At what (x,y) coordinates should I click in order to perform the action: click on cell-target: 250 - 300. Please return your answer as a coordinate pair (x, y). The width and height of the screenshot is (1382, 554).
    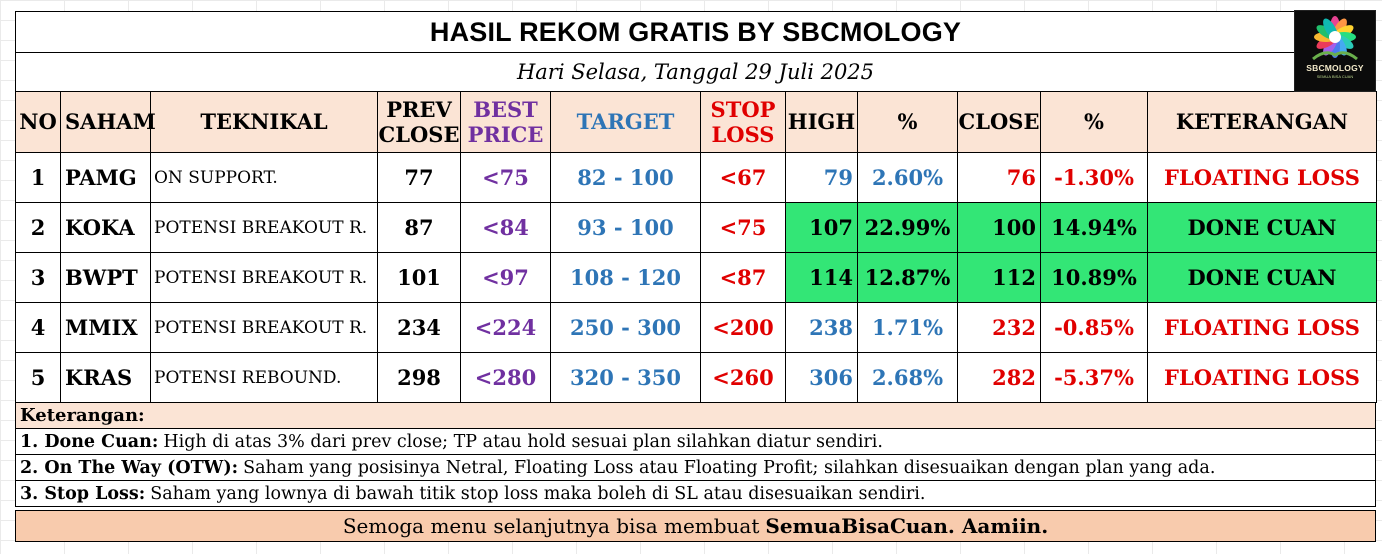
    Looking at the image, I should click on (625, 327).